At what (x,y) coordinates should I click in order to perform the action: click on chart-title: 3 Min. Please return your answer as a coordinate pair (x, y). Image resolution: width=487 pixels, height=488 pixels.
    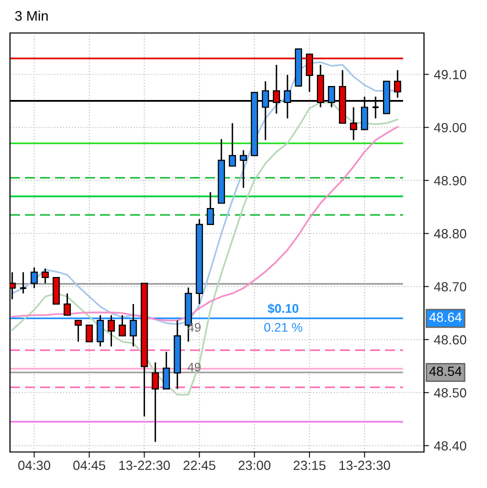
    Looking at the image, I should click on (31, 15).